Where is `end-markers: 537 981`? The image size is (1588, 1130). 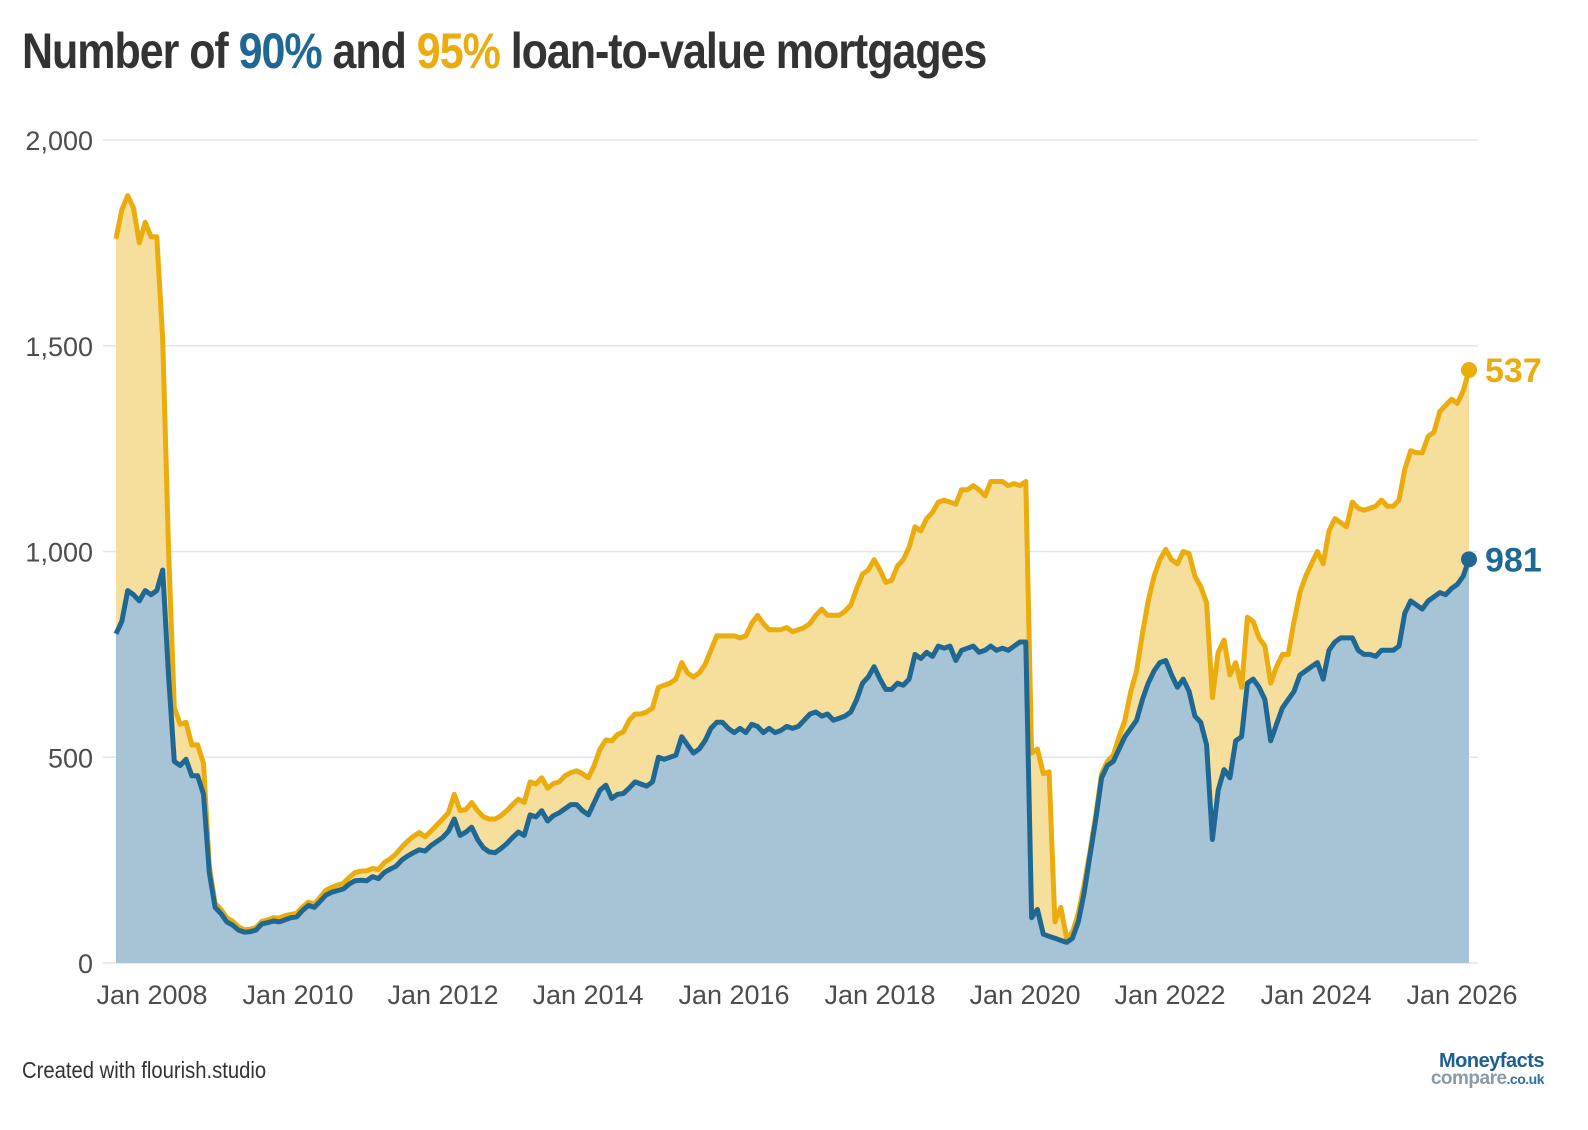
end-markers: 537 981 is located at coordinates (1501, 465).